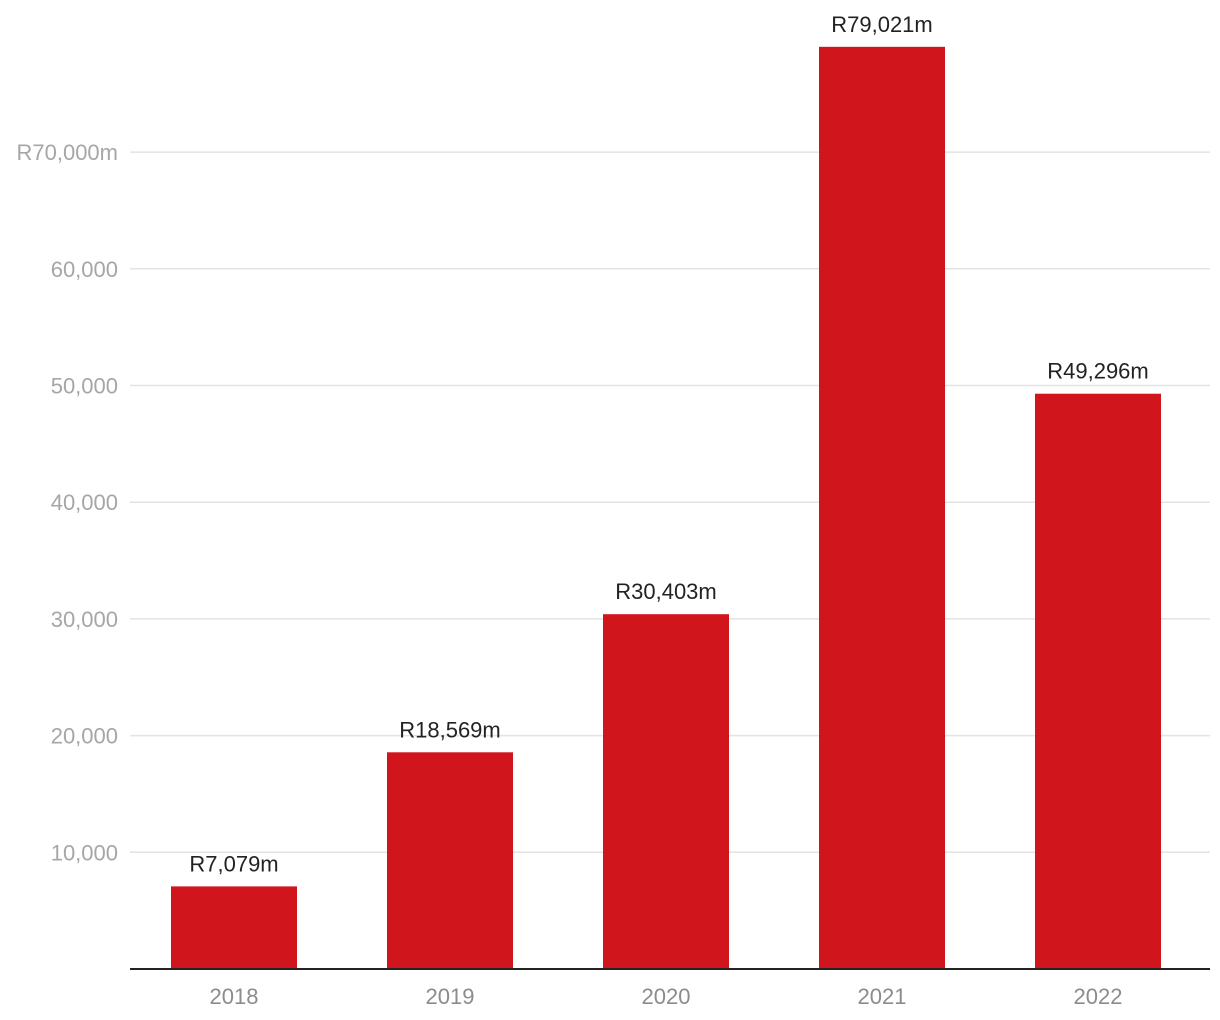  What do you see at coordinates (234, 996) in the screenshot?
I see `x-tick-label-2018: 2018` at bounding box center [234, 996].